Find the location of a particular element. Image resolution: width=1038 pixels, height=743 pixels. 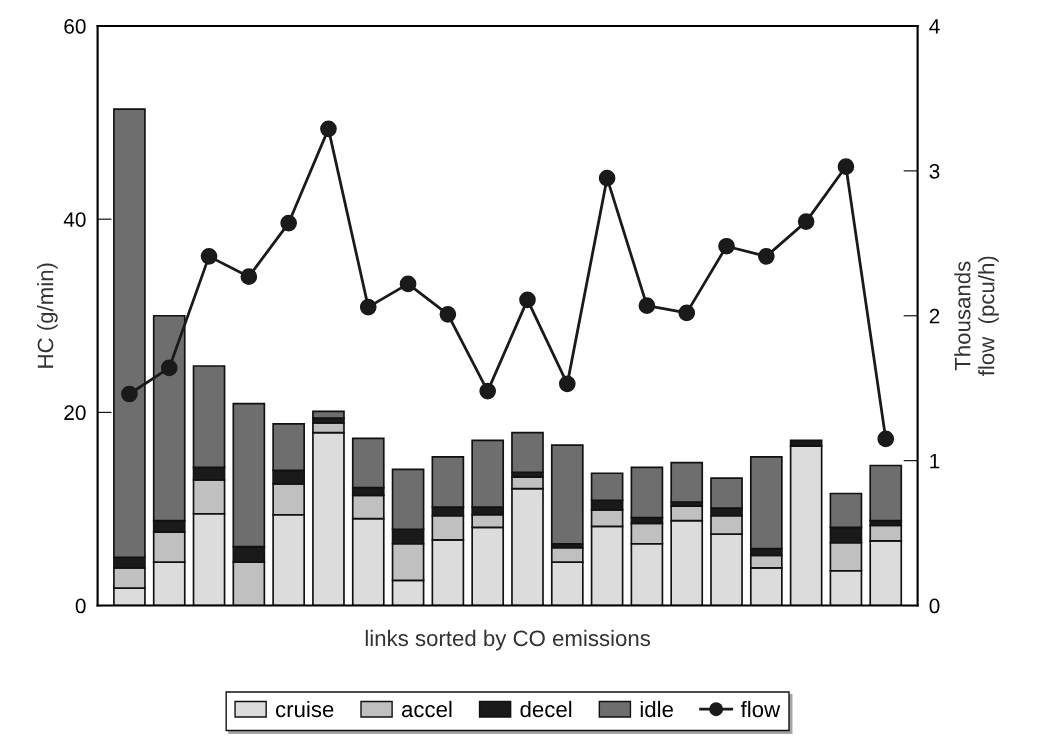

y2-tick-label: 4 is located at coordinates (934, 26).